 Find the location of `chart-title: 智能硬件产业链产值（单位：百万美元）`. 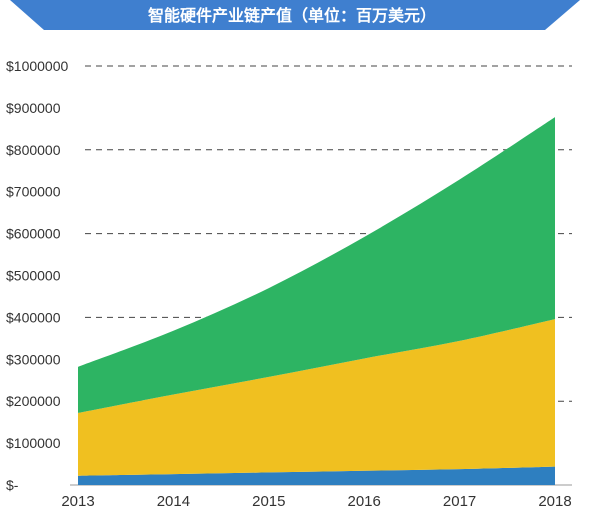

chart-title: 智能硬件产业链产值（单位：百万美元） is located at coordinates (292, 15).